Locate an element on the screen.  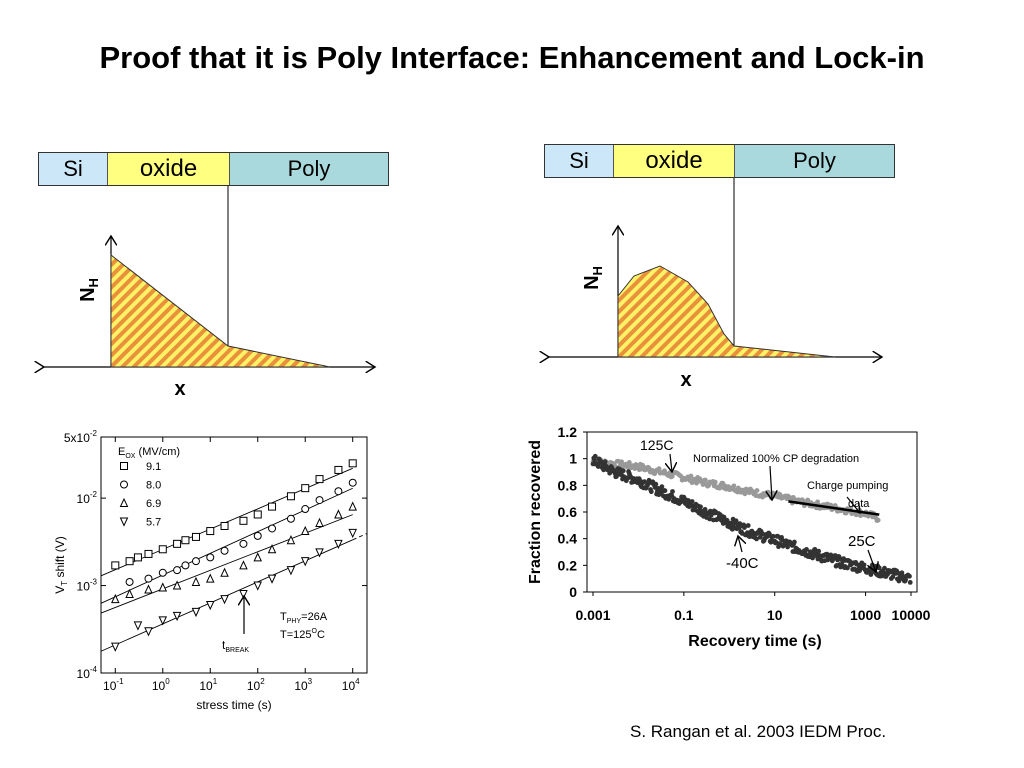
vt-fit-8.0 is located at coordinates (226, 545).